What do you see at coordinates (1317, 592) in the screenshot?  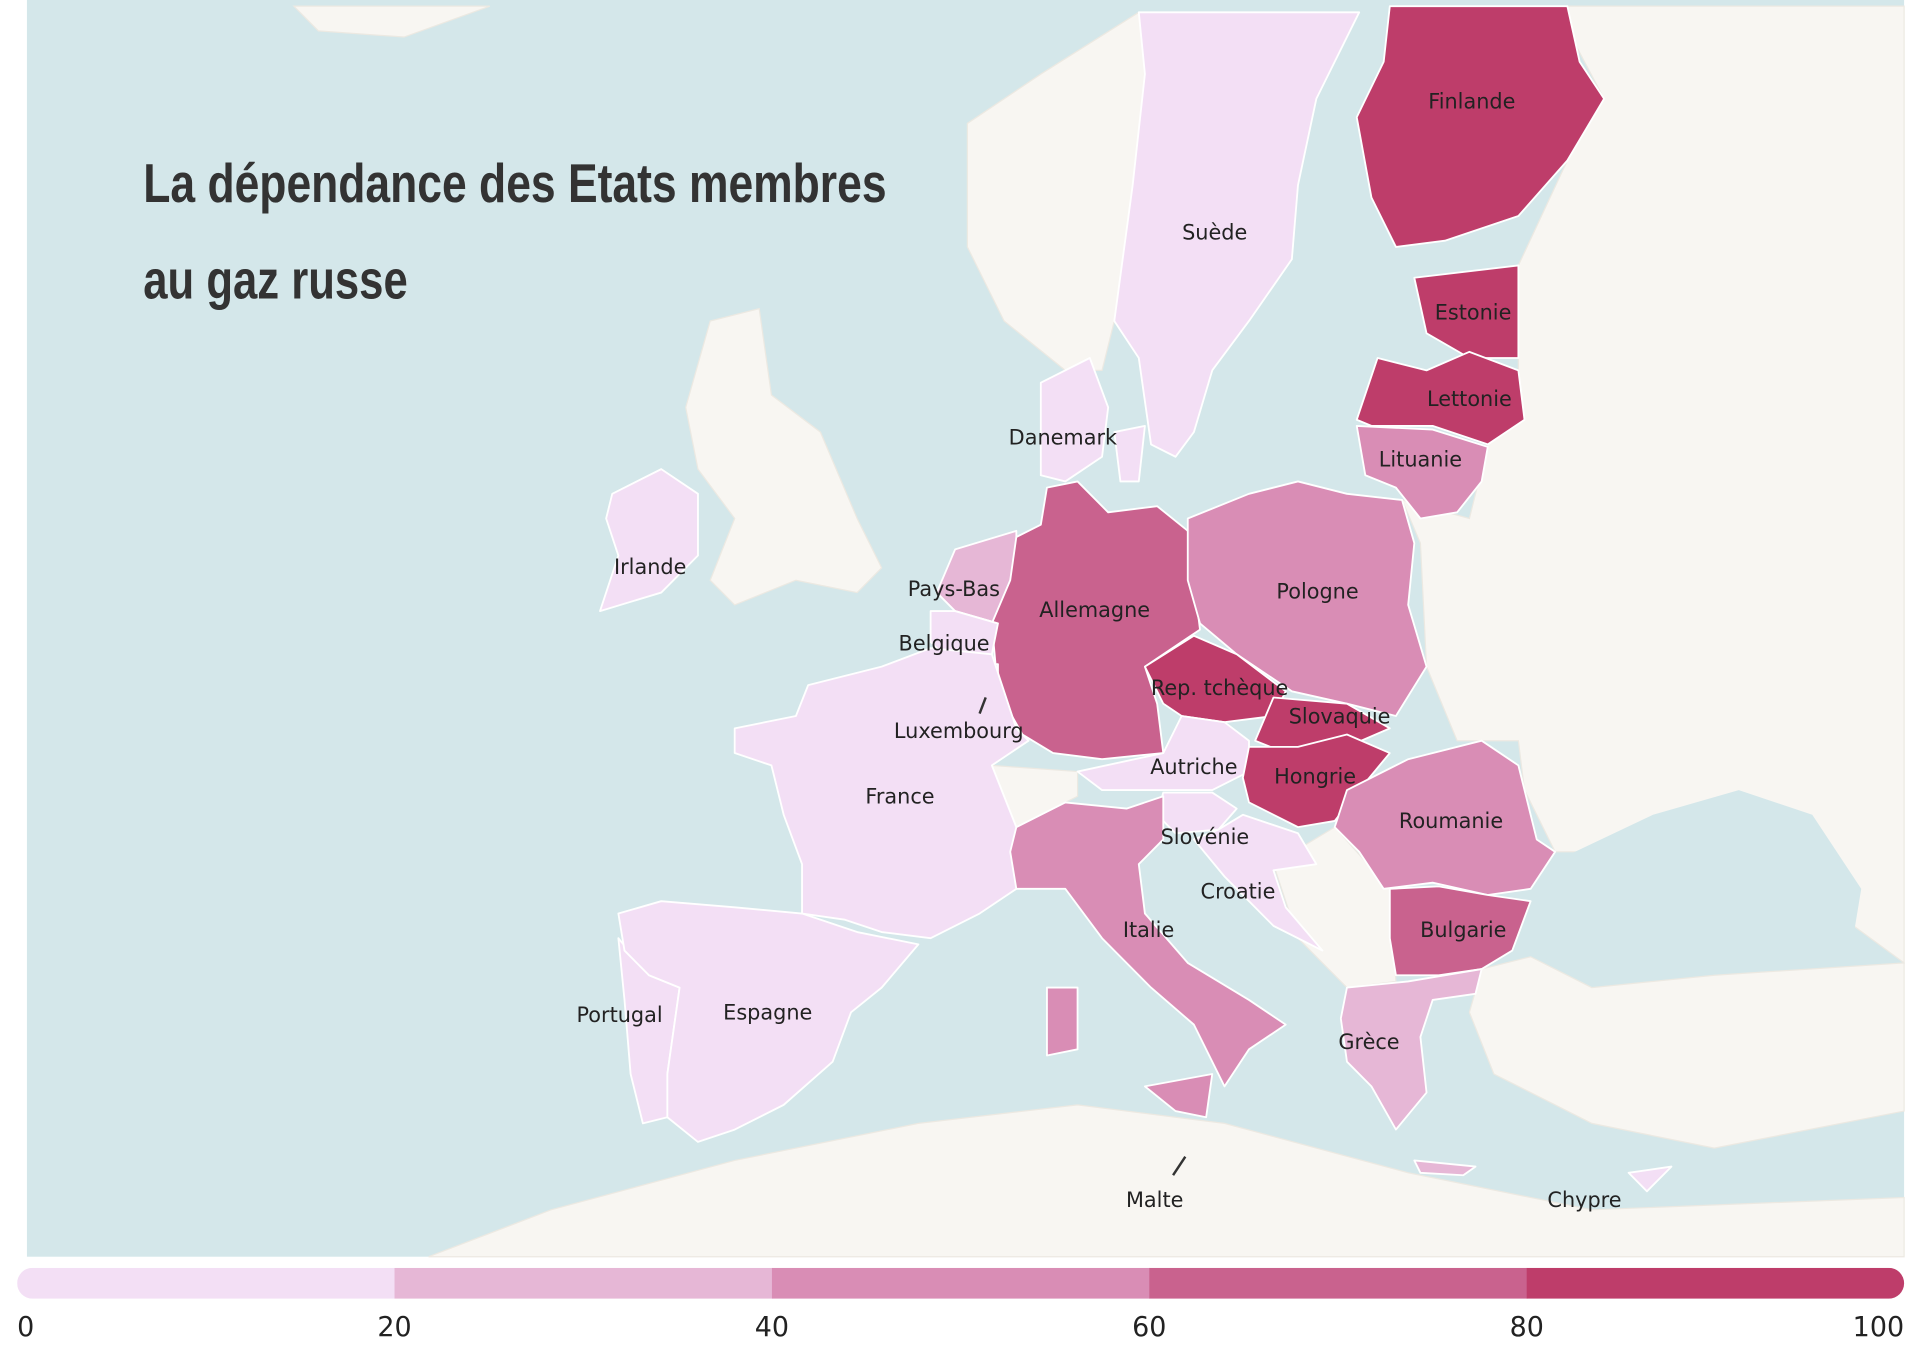 I see `country-label: Pologne` at bounding box center [1317, 592].